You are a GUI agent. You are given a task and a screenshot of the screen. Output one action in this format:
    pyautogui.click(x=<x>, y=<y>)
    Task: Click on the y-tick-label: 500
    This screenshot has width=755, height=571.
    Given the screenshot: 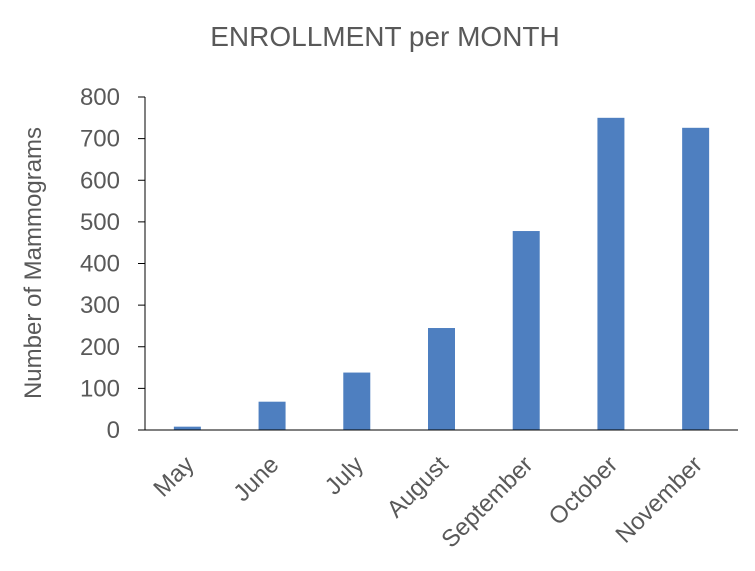 What is the action you would take?
    pyautogui.click(x=100, y=222)
    